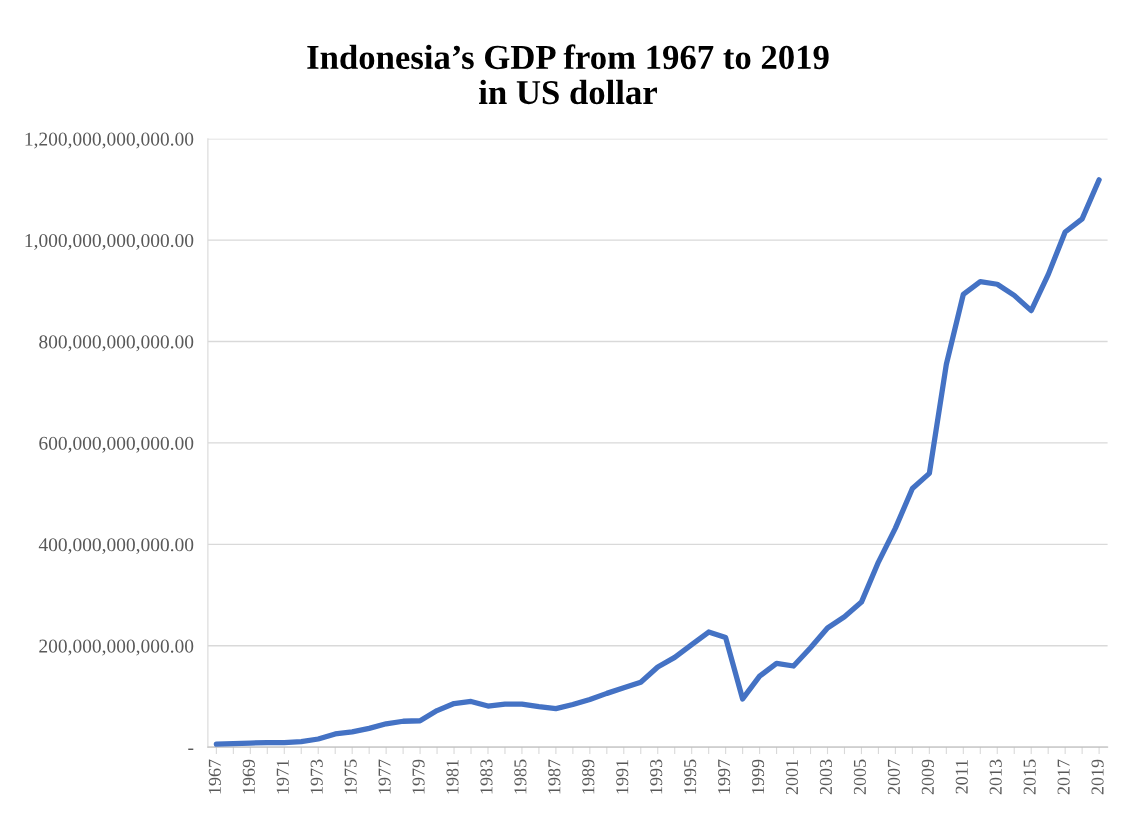 The image size is (1136, 821). Describe the element at coordinates (350, 776) in the screenshot. I see `x-tick-label: 1975` at that location.